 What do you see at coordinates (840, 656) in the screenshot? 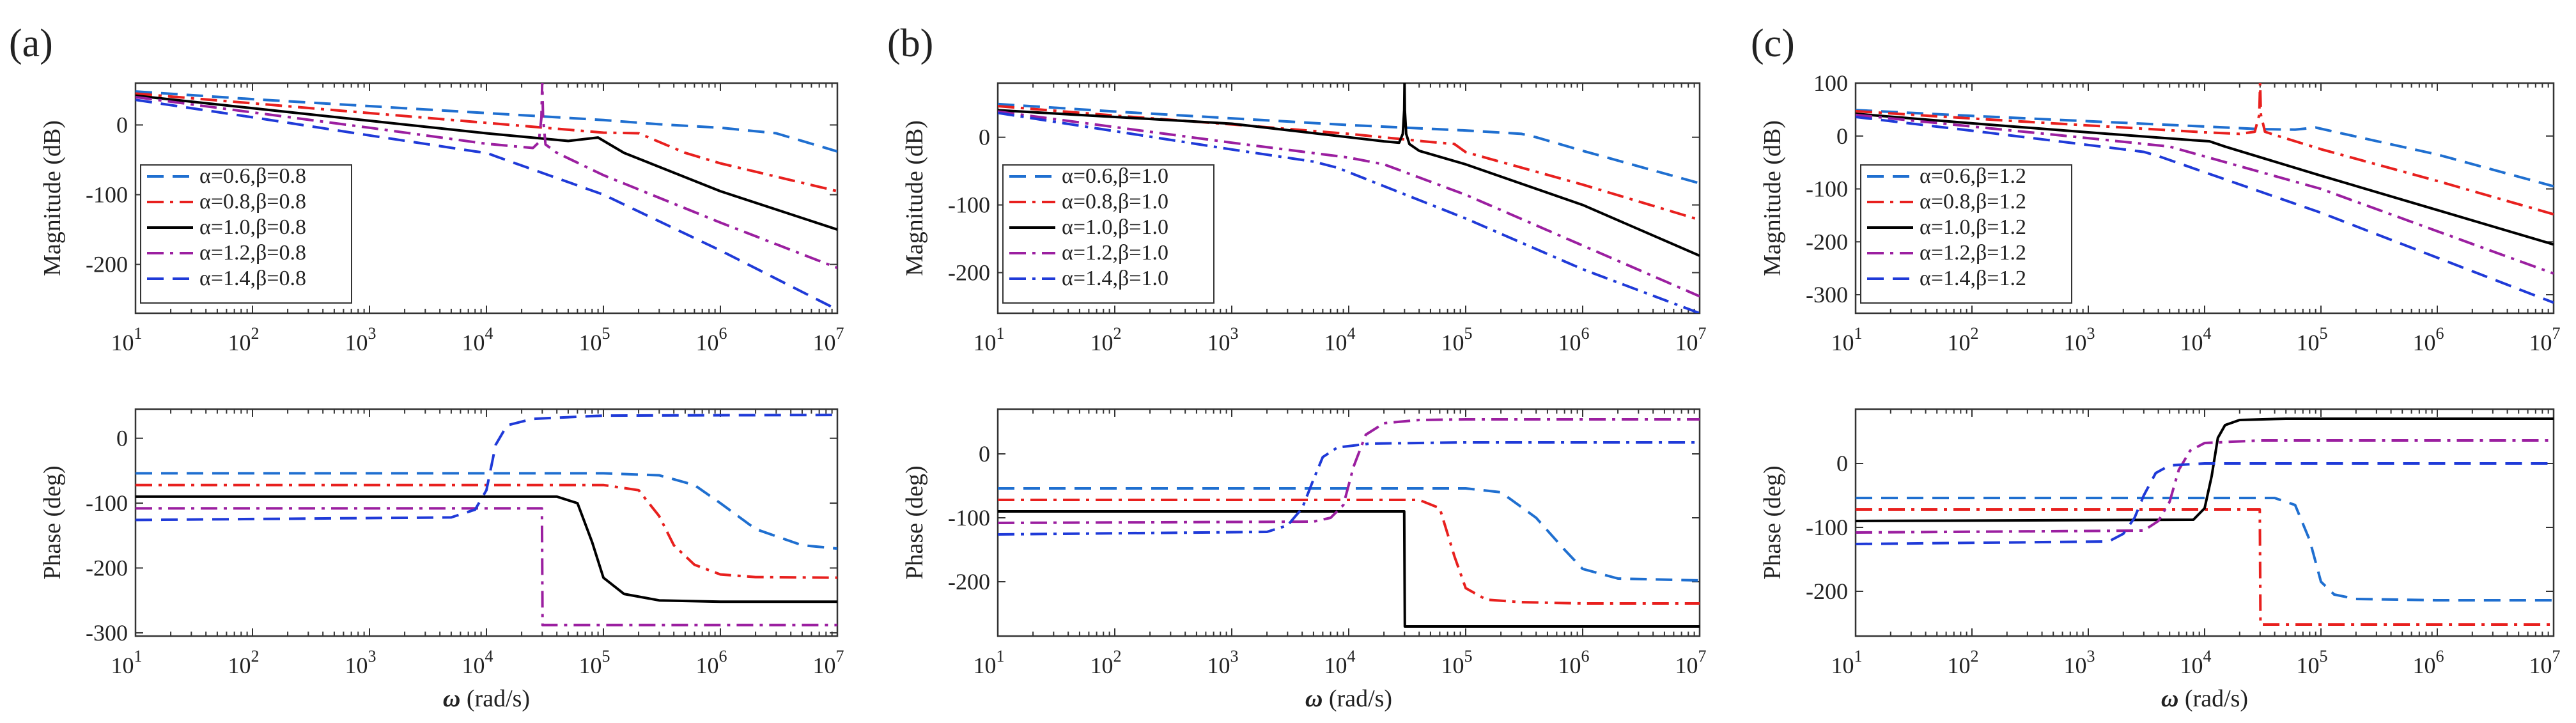
I see `x-tick-exponent: 7` at bounding box center [840, 656].